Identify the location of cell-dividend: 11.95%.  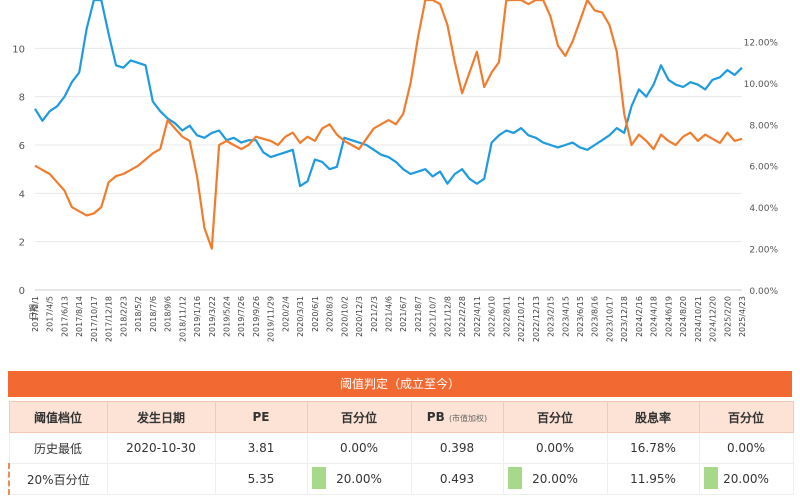
(653, 479).